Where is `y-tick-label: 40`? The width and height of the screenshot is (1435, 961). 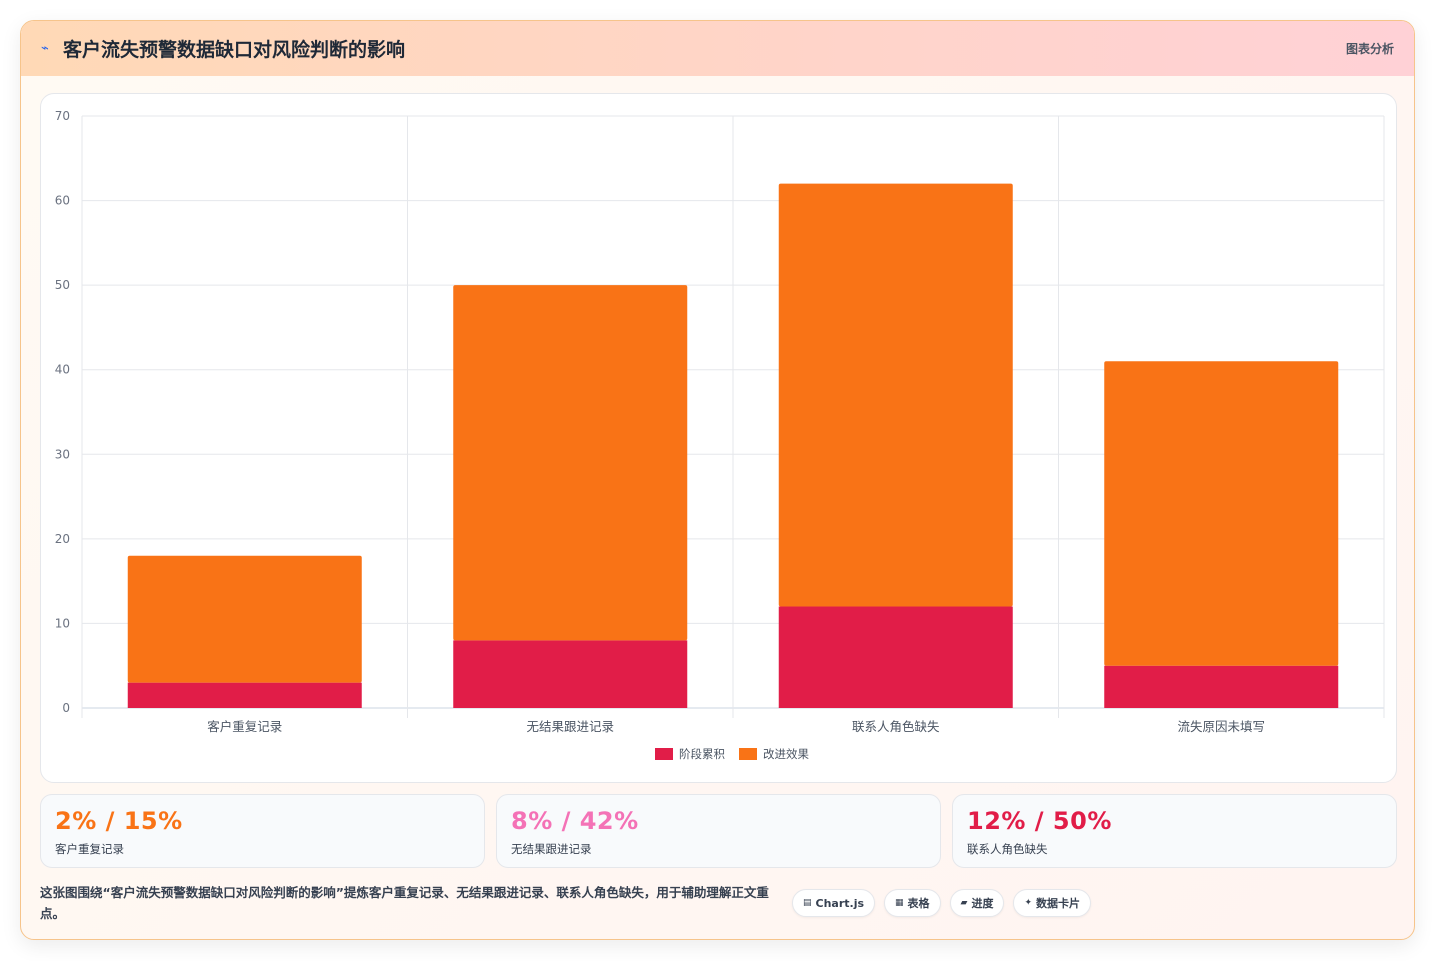 y-tick-label: 40 is located at coordinates (62, 370).